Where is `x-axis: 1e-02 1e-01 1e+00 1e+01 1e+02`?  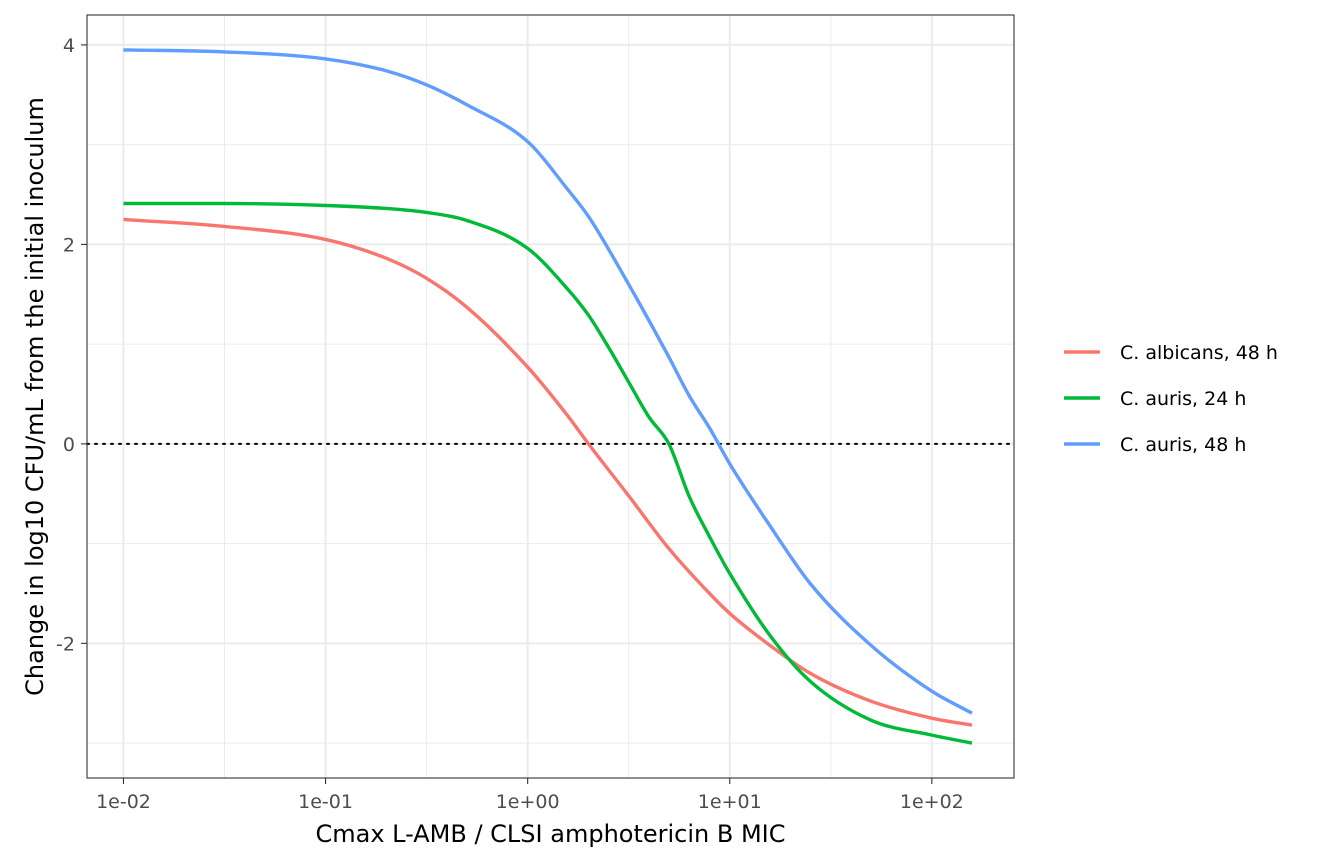 x-axis: 1e-02 1e-01 1e+00 1e+01 1e+02 is located at coordinates (530, 795).